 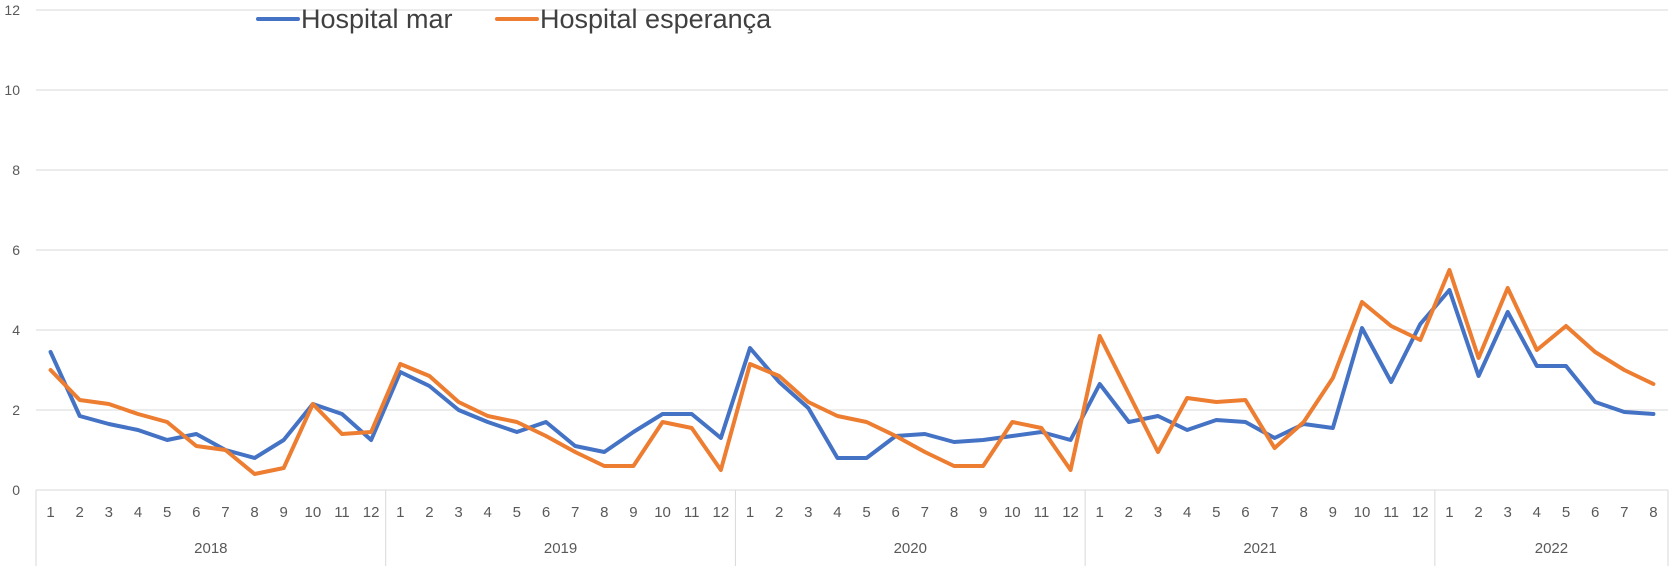 What do you see at coordinates (1551, 548) in the screenshot?
I see `year-label: 2022` at bounding box center [1551, 548].